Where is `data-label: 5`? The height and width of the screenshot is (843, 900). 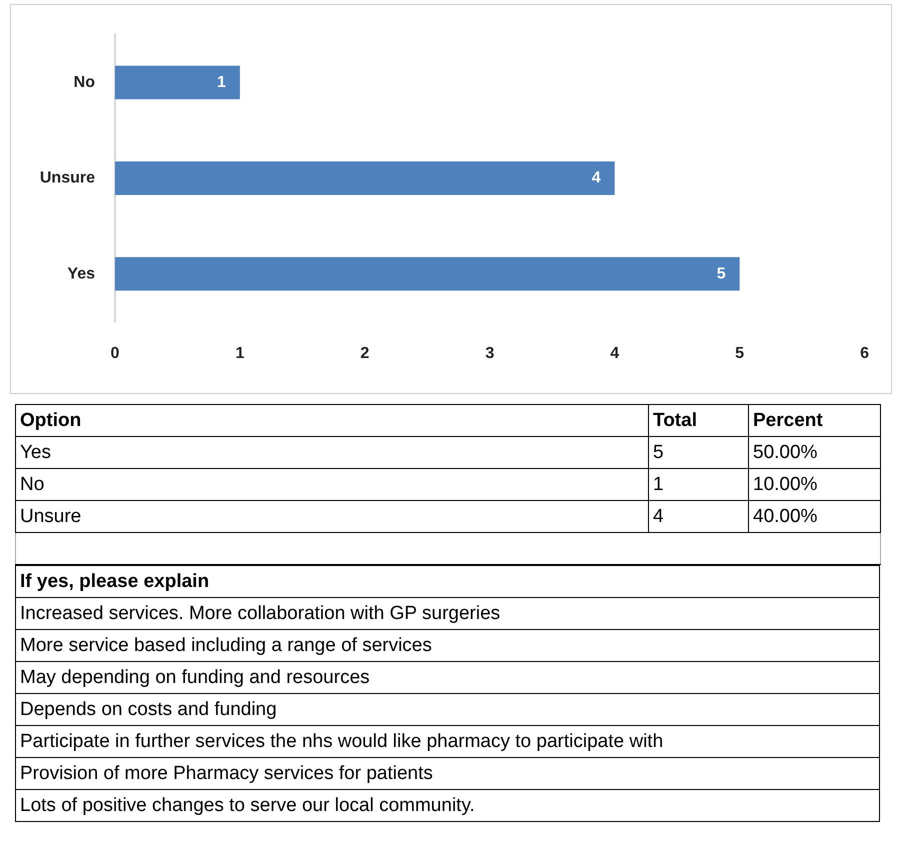 data-label: 5 is located at coordinates (721, 273).